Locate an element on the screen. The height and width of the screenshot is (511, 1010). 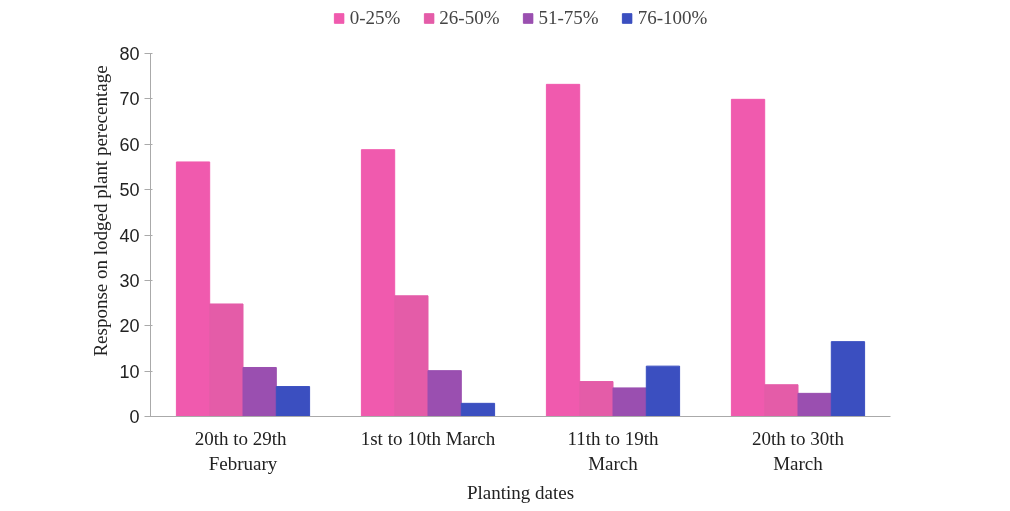
x-tick-label: 20th to 29th February is located at coordinates (241, 450).